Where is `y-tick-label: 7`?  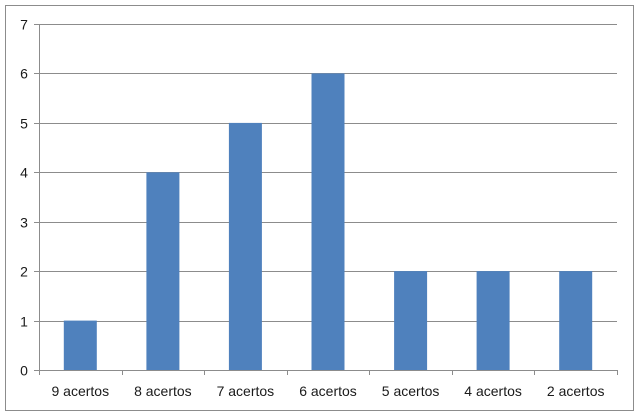 y-tick-label: 7 is located at coordinates (24, 25).